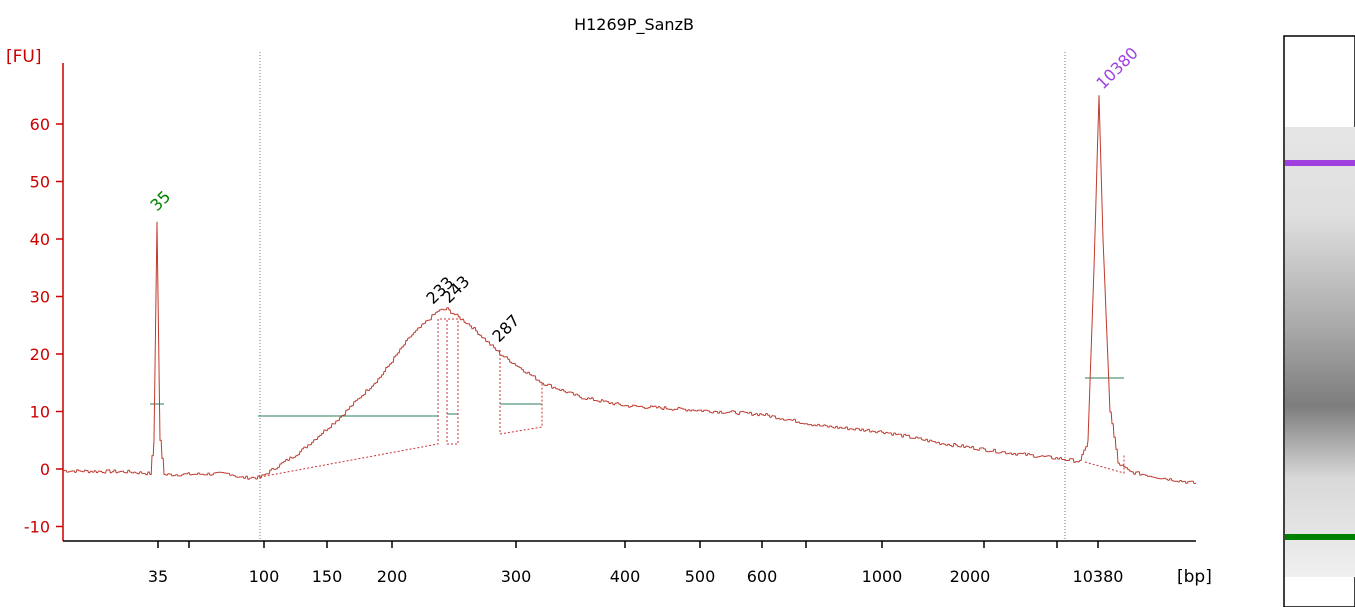 The height and width of the screenshot is (607, 1355). I want to click on gel-band-lower-marker, so click(1320, 537).